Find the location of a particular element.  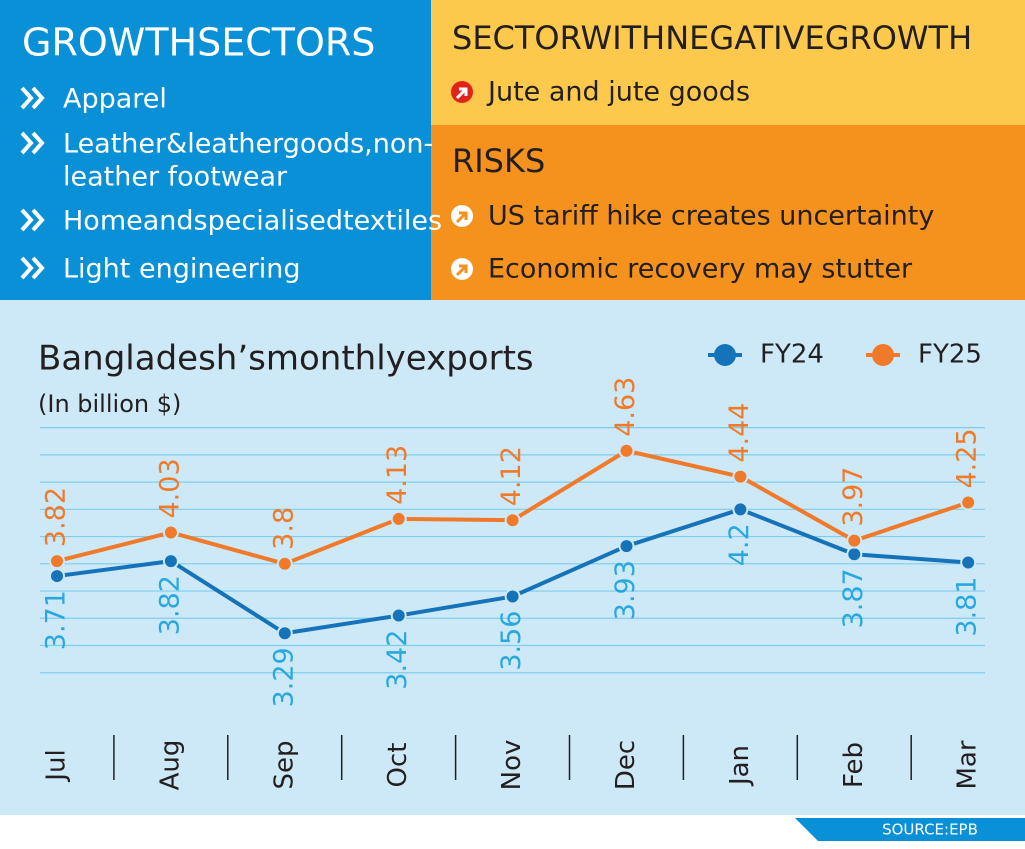

source: SOURCE:EPB is located at coordinates (930, 830).